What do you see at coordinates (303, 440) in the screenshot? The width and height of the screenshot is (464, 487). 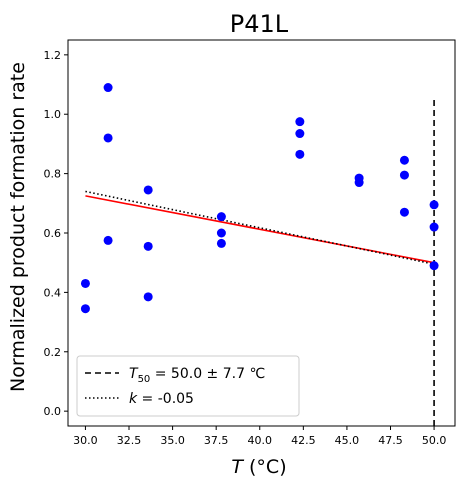 I see `x-tick-label: 42.5` at bounding box center [303, 440].